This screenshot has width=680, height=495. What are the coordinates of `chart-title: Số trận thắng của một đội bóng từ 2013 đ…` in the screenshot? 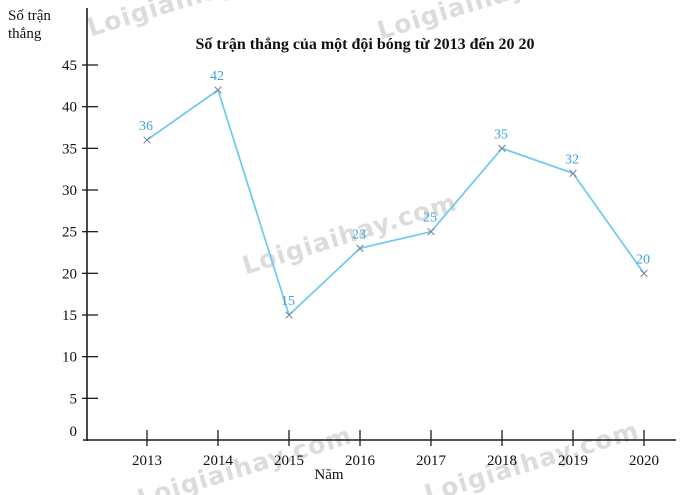 It's located at (365, 44).